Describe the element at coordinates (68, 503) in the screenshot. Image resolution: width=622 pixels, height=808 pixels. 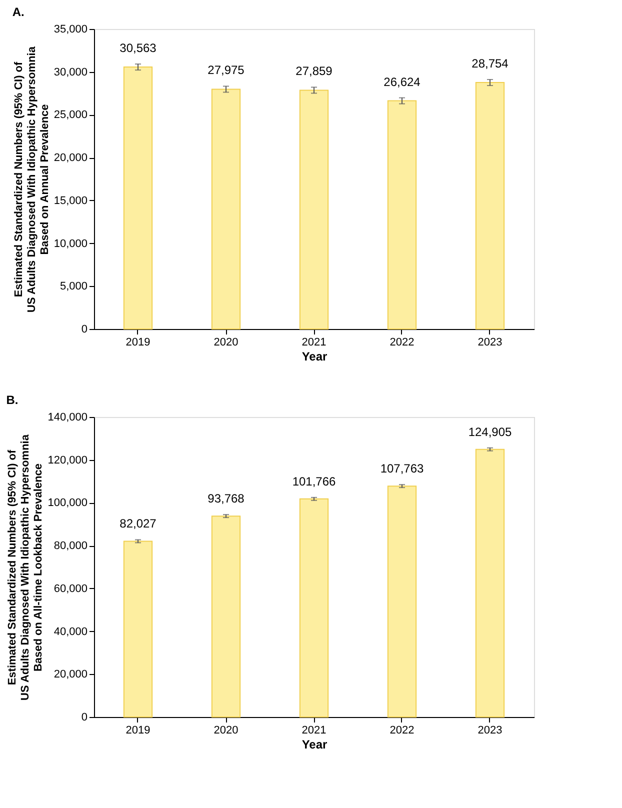
I see `y-tick-label: 100,000` at that location.